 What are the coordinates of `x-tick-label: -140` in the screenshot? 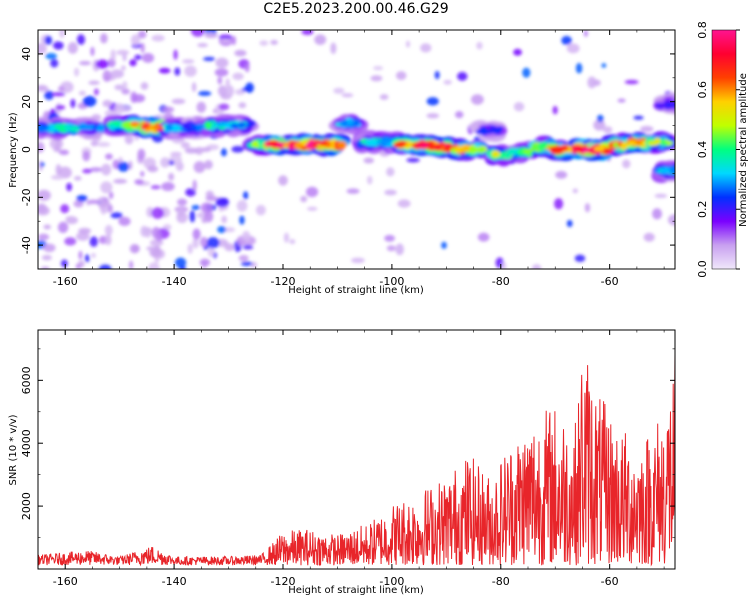 It's located at (174, 581).